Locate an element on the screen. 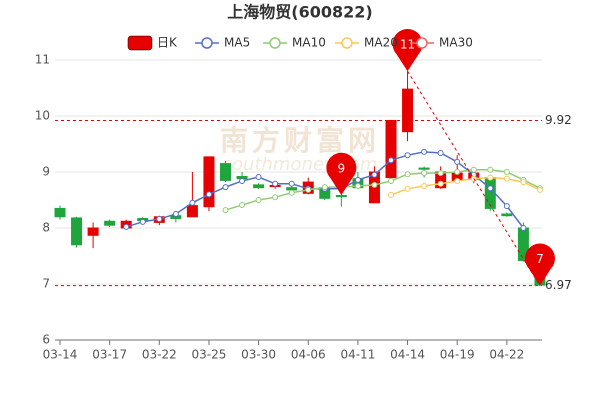  legend-label: MA30 is located at coordinates (456, 43).